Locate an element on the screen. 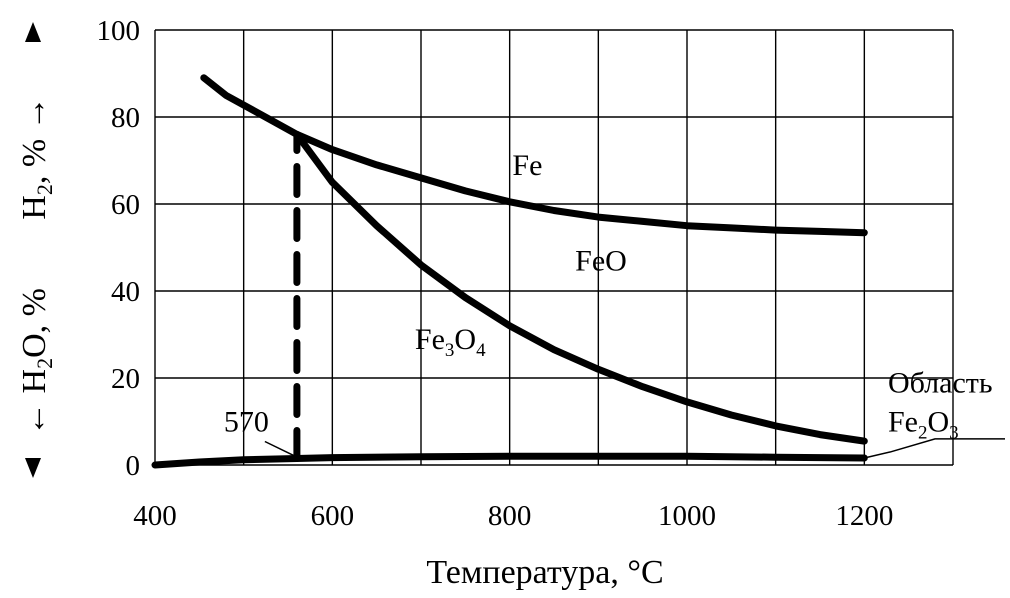  y-tick-label: 20 is located at coordinates (125, 379).